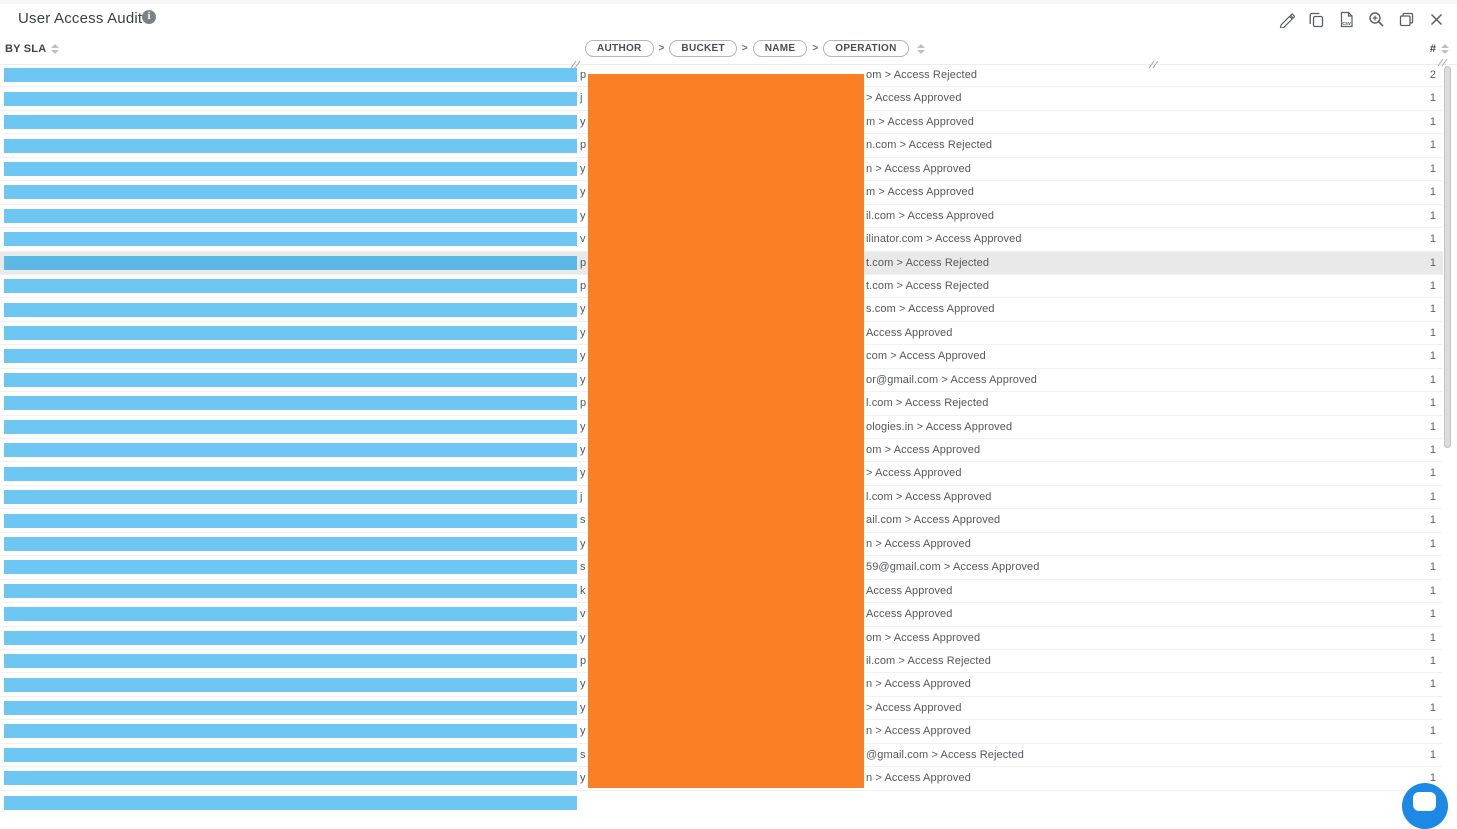  I want to click on breadcrumb-pill-author: AUTHOR, so click(619, 48).